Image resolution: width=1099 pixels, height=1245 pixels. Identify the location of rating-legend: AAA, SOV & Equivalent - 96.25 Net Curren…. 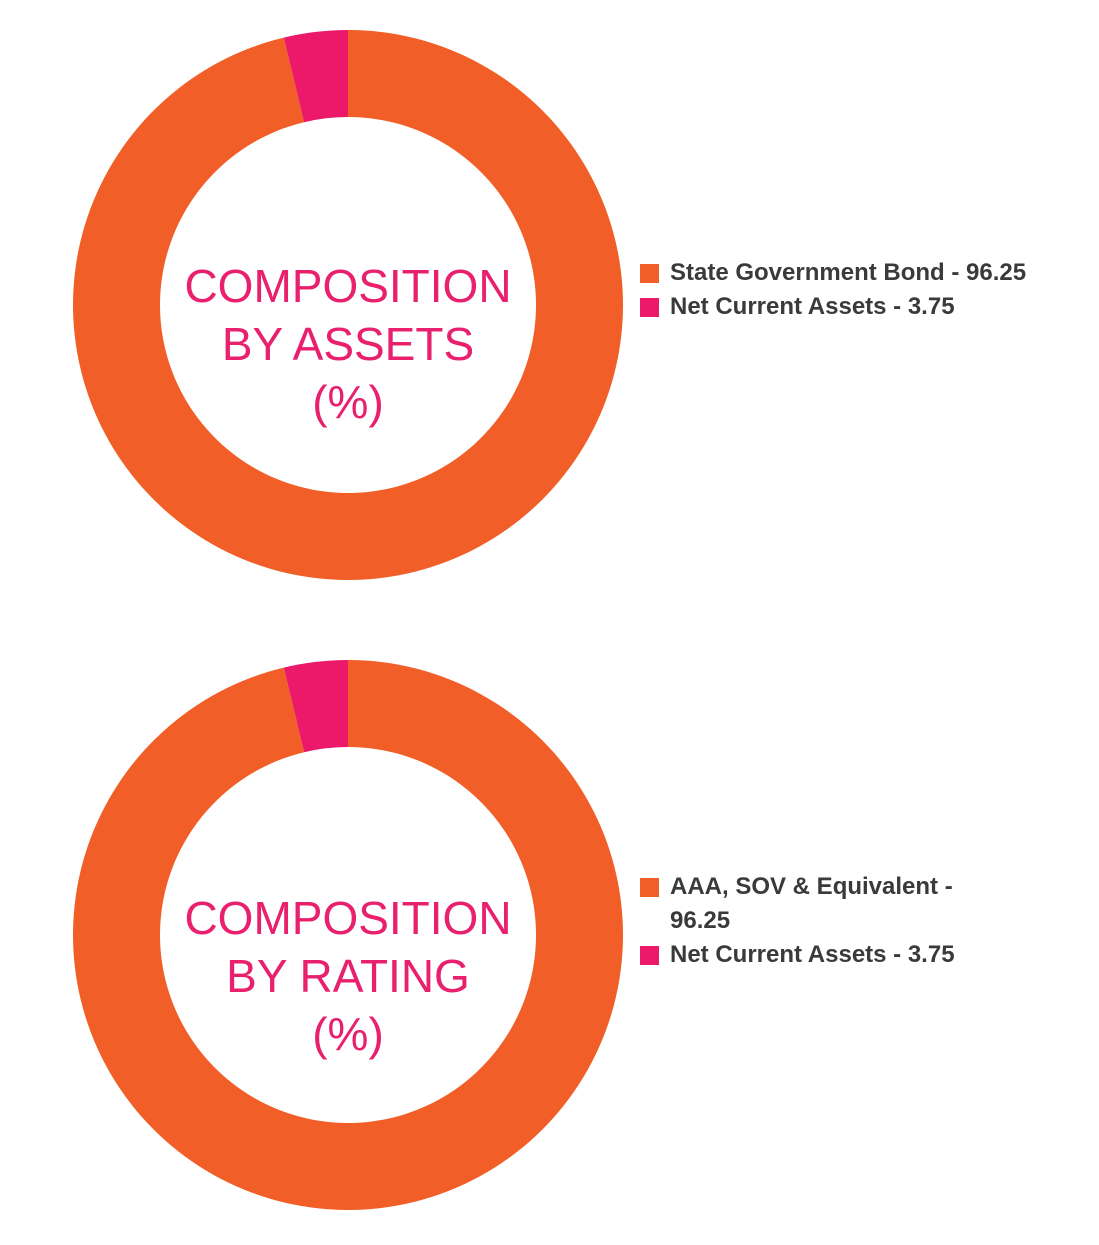
(815, 921).